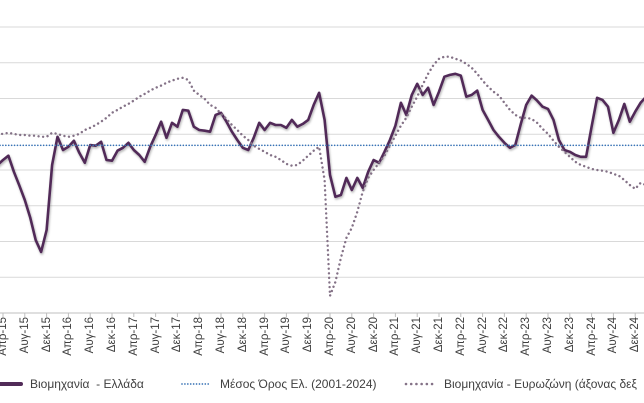 This screenshot has height=403, width=644. I want to click on x-tick-label: Αυγ-15, so click(24, 335).